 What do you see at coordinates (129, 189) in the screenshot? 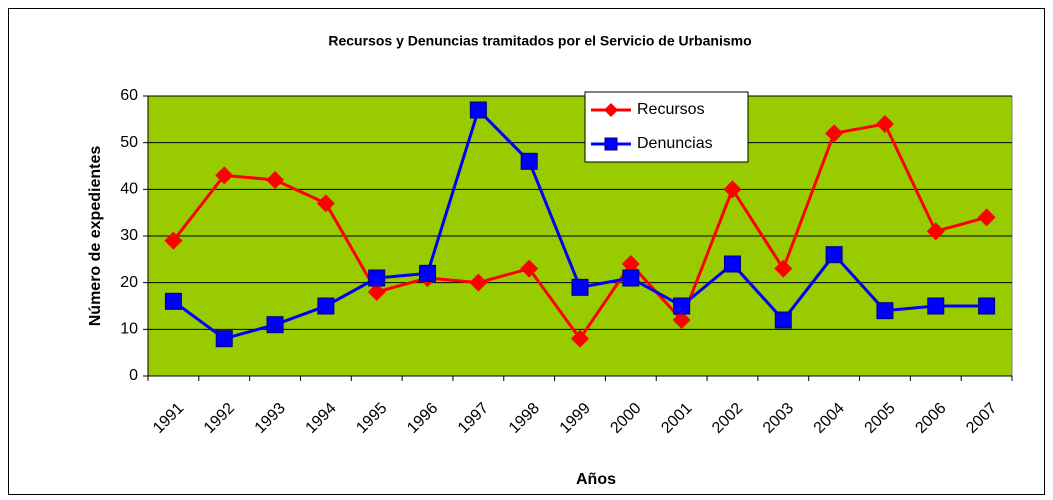
I see `y-tick-label: 40` at bounding box center [129, 189].